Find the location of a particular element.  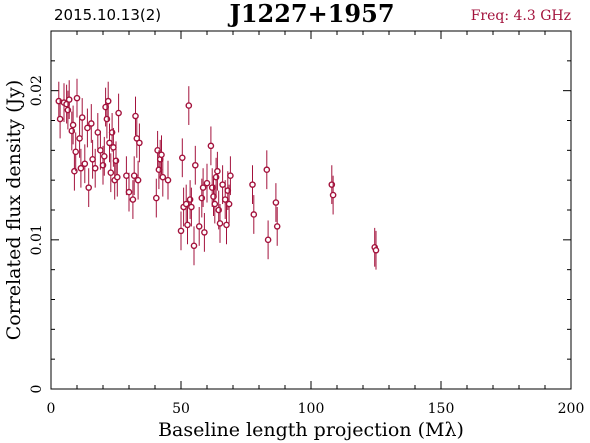

x-tick-label: 0 is located at coordinates (51, 409).